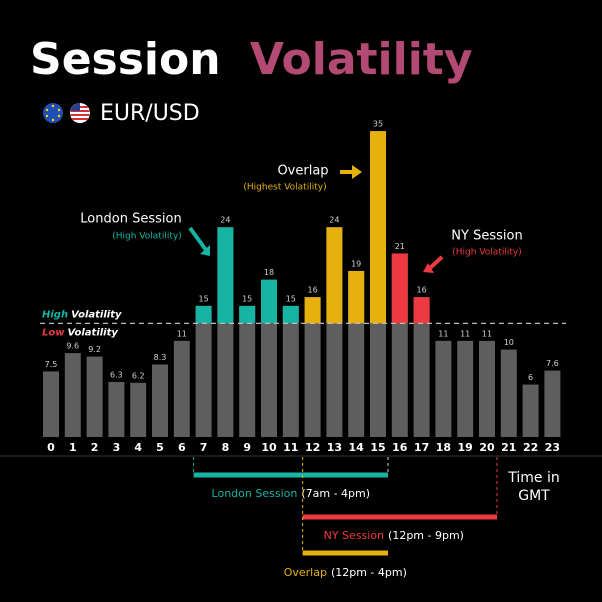  Describe the element at coordinates (361, 59) in the screenshot. I see `title-part: Volatility` at that location.